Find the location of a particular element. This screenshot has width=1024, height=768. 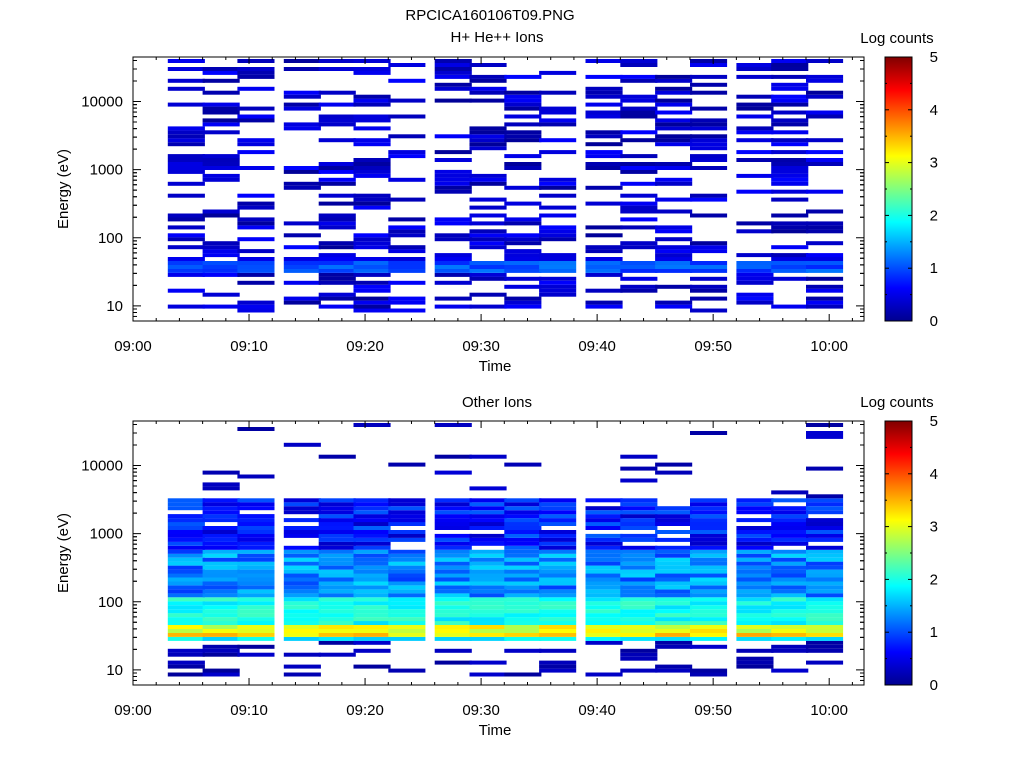

colorbar-tick-label: 4 is located at coordinates (934, 110).